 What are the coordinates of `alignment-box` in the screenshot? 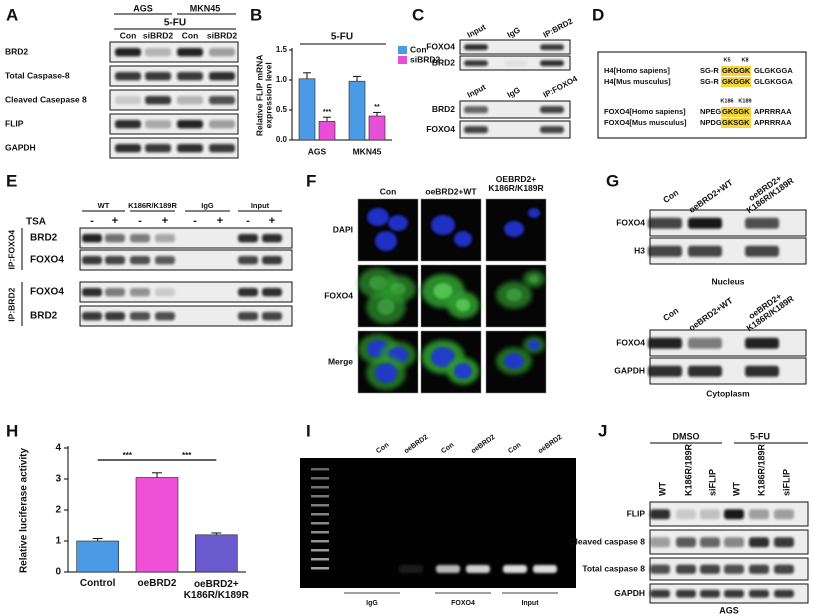 It's located at (702, 95).